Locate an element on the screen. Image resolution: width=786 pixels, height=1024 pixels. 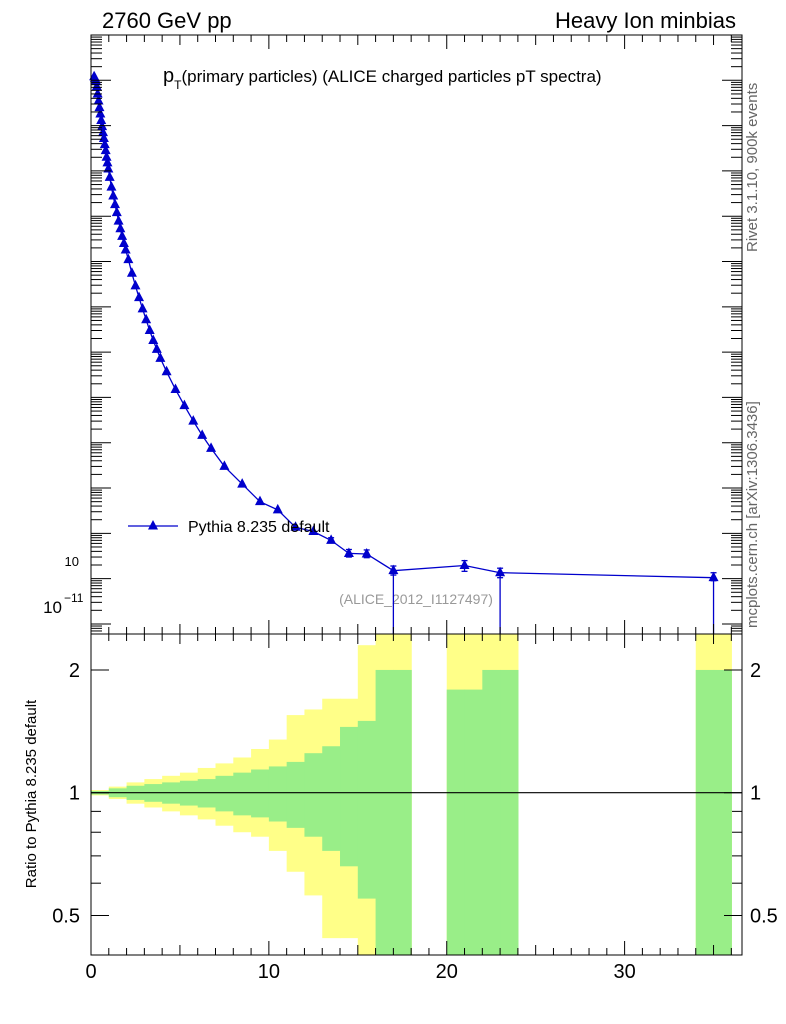
header-process: Heavy Ion minbias is located at coordinates (645, 20).